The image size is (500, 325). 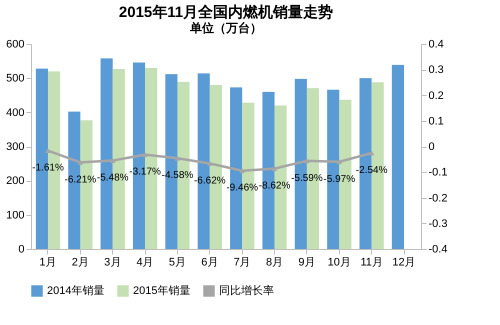 What do you see at coordinates (372, 170) in the screenshot?
I see `data-label: -2.54%` at bounding box center [372, 170].